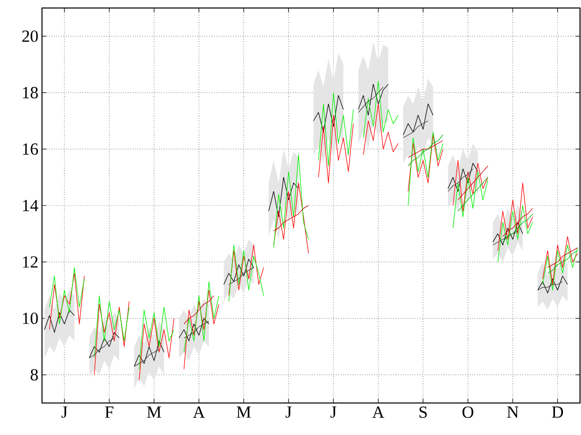  What do you see at coordinates (30, 36) in the screenshot?
I see `y-tick-label: 20` at bounding box center [30, 36].